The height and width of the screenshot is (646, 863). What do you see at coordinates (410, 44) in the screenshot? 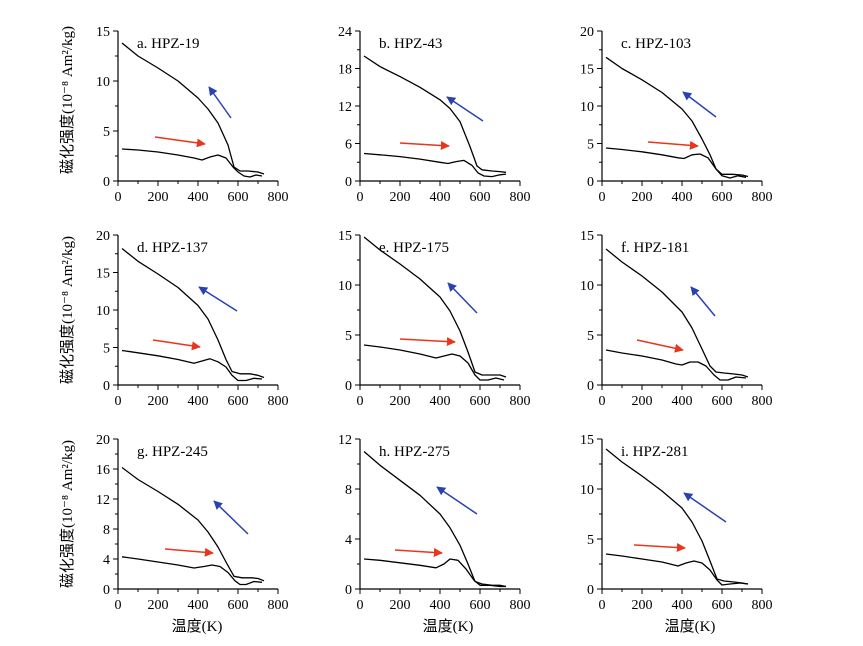
I see `panel-title: b. HPZ-43` at bounding box center [410, 44].